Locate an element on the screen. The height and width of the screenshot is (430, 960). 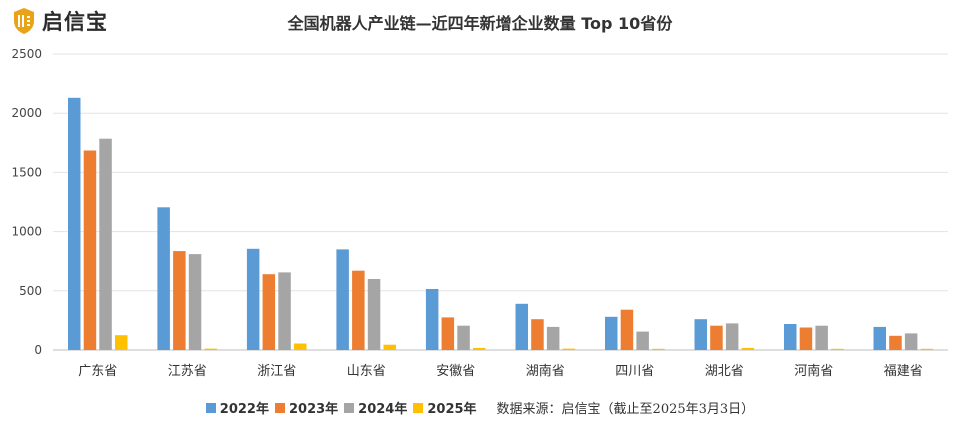
data-source-note: 数据来源：启信宝（截止至2025年3月3日） is located at coordinates (625, 409).